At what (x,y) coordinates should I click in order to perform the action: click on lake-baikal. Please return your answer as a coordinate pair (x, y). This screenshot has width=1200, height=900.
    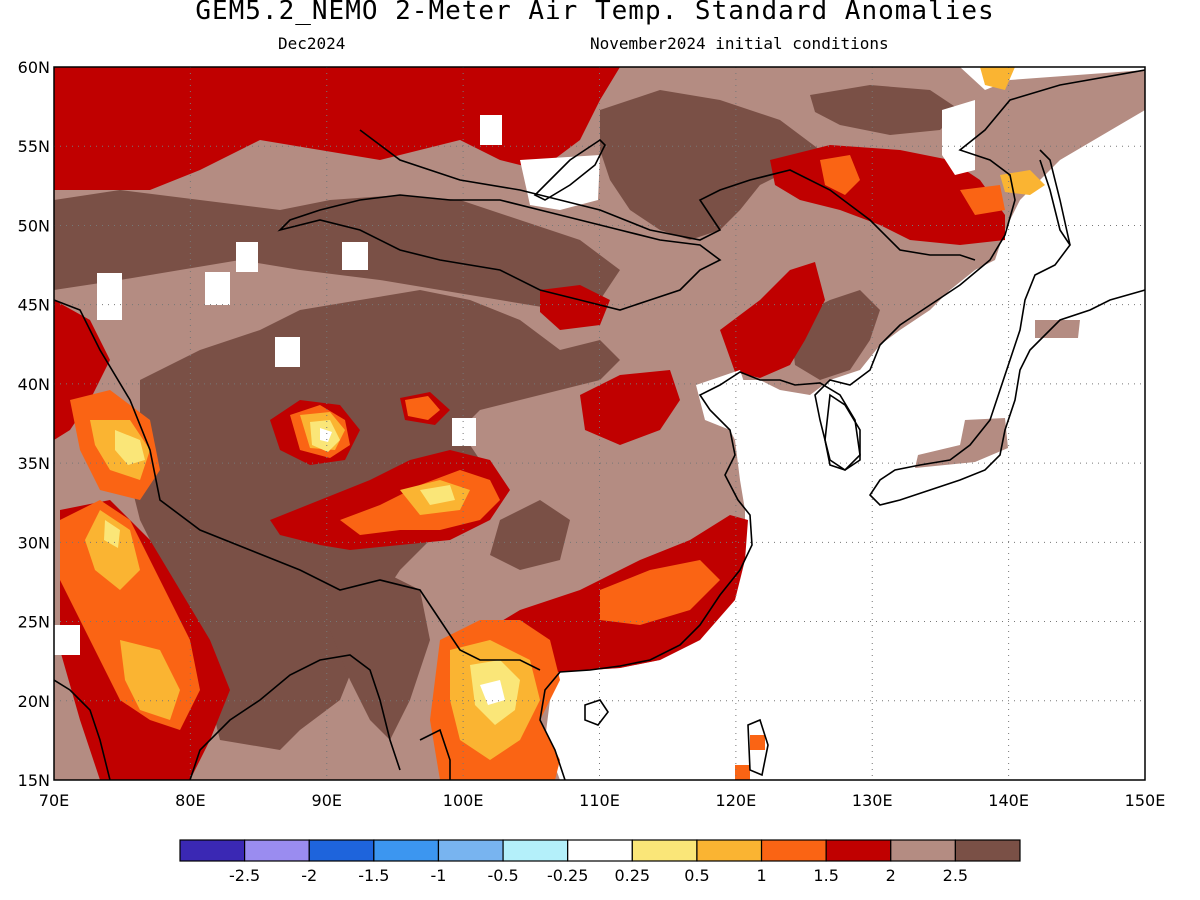
    Looking at the image, I should click on (569, 169).